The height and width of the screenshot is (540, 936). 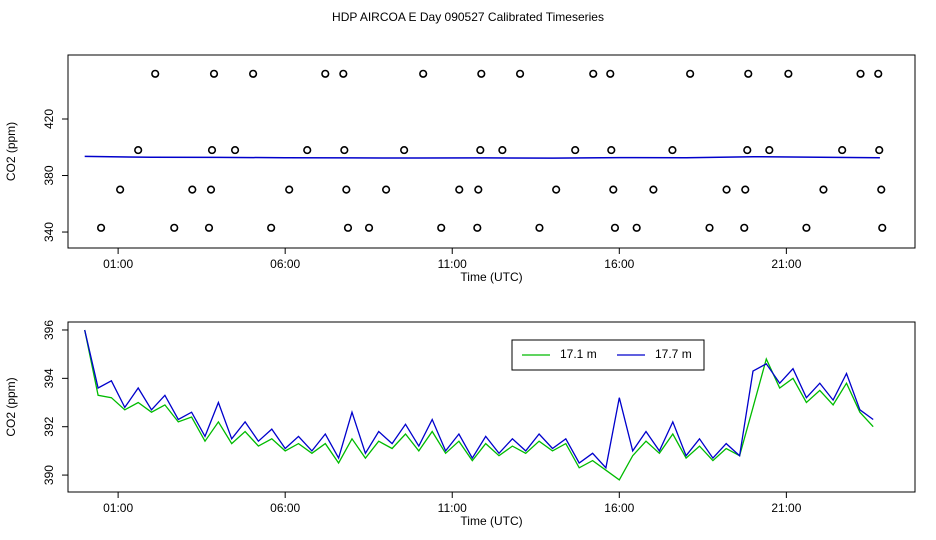 What do you see at coordinates (673, 354) in the screenshot?
I see `legend-label: 17.7 m` at bounding box center [673, 354].